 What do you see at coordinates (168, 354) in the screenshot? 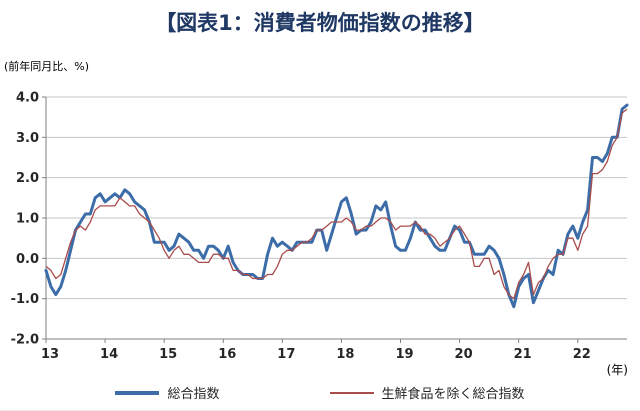
I see `svg-text: 15` at bounding box center [168, 354].